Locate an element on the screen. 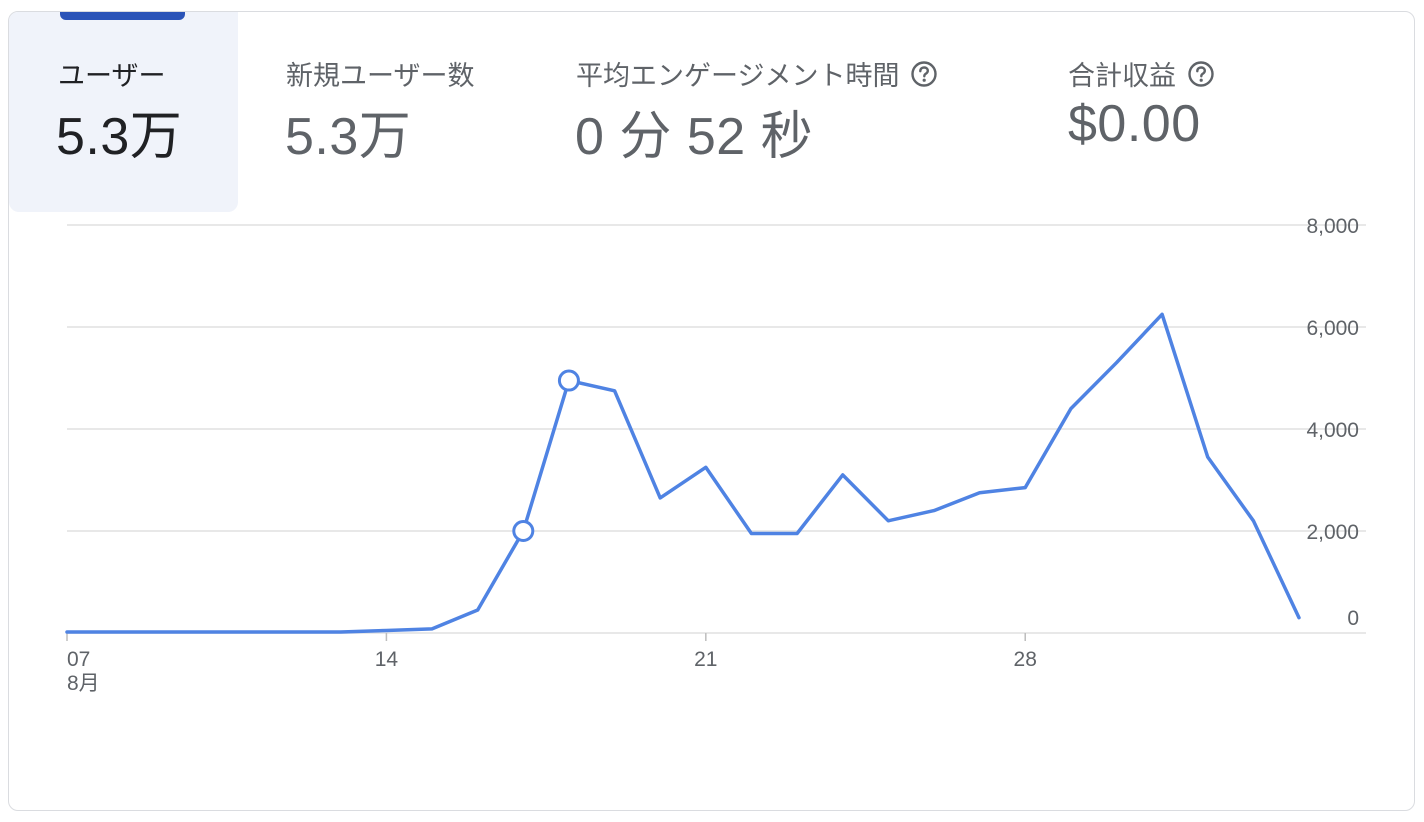 The image size is (1424, 822). x-tick-label: 21 is located at coordinates (705, 659).